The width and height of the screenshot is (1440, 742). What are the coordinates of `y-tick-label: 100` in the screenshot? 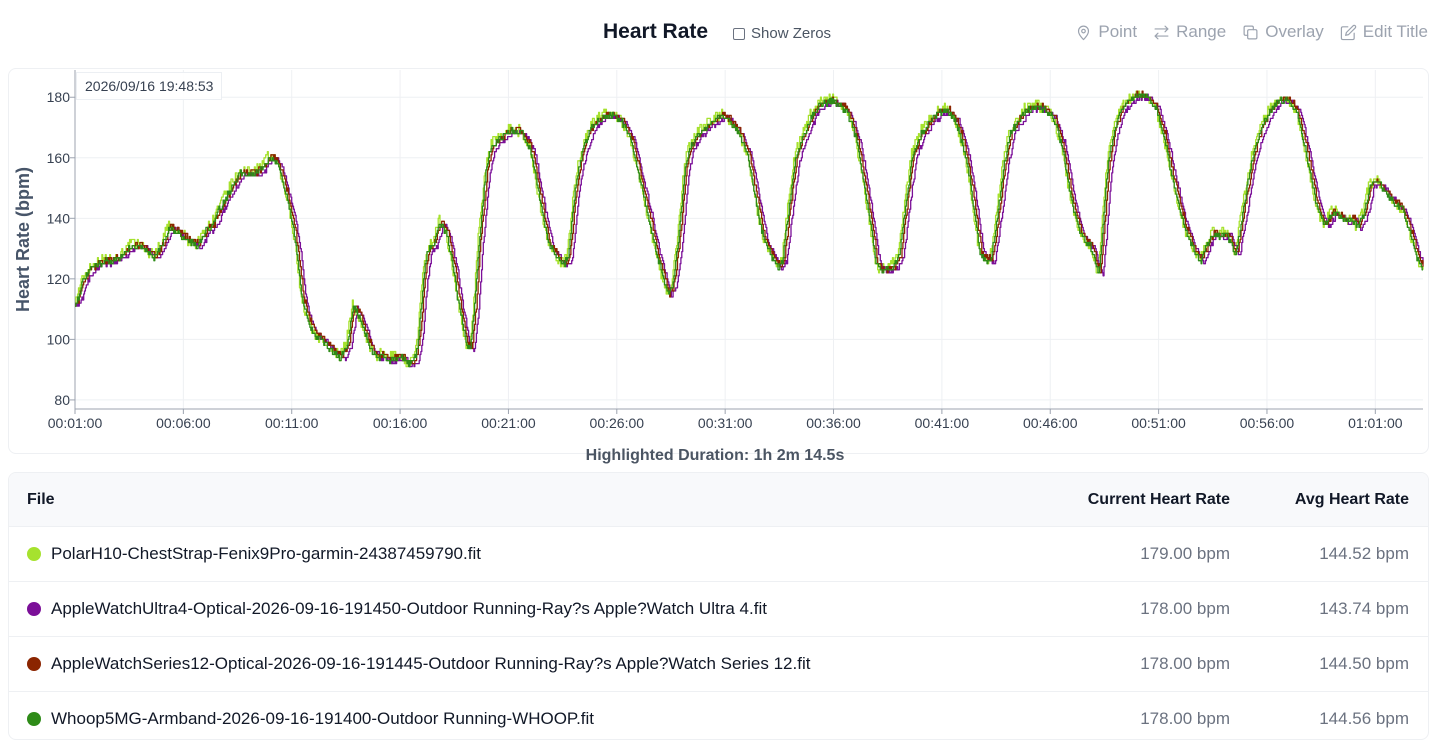 It's located at (59, 339).